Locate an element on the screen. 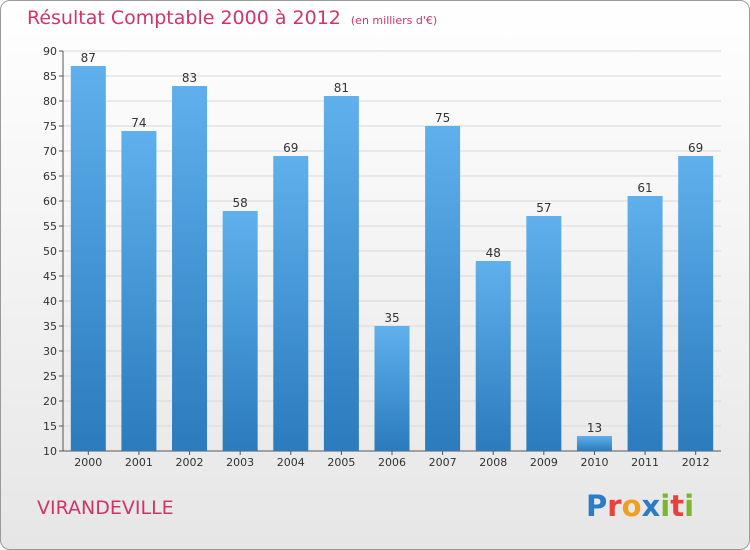 Image resolution: width=750 pixels, height=550 pixels. x-tick-label-2006: 2006 is located at coordinates (392, 462).